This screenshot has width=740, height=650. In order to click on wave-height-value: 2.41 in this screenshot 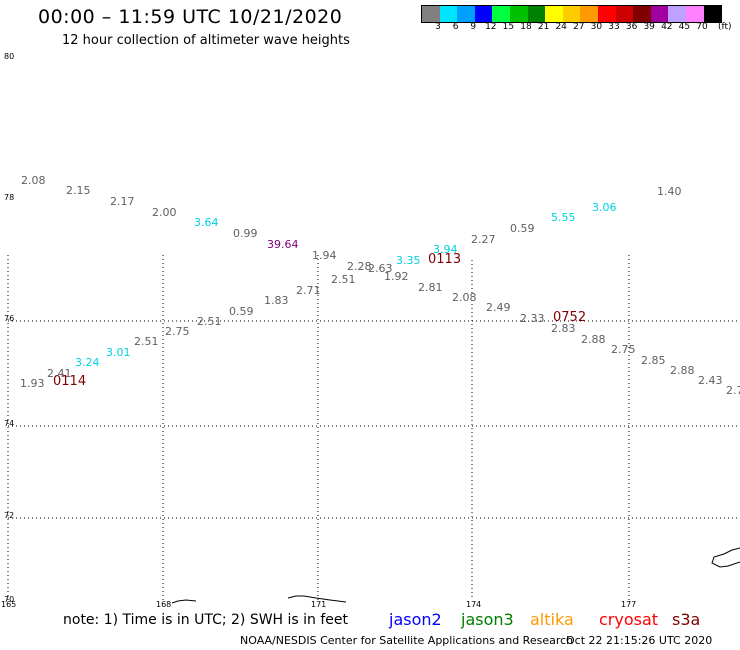, I will do `click(59, 373)`.